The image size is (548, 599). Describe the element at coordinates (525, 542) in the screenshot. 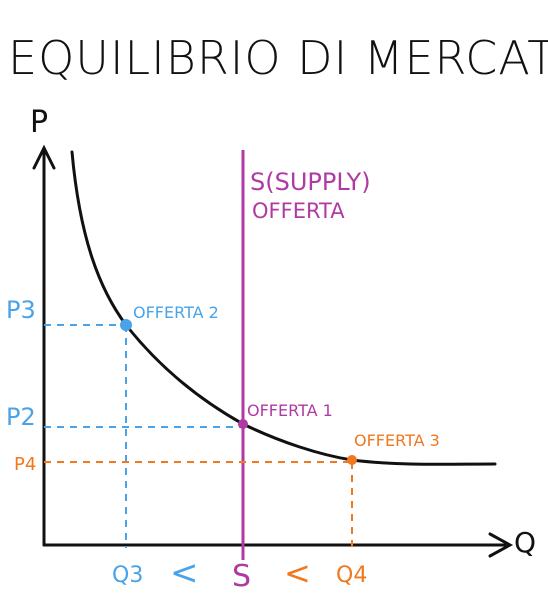

I see `x-axis-label: Q` at that location.